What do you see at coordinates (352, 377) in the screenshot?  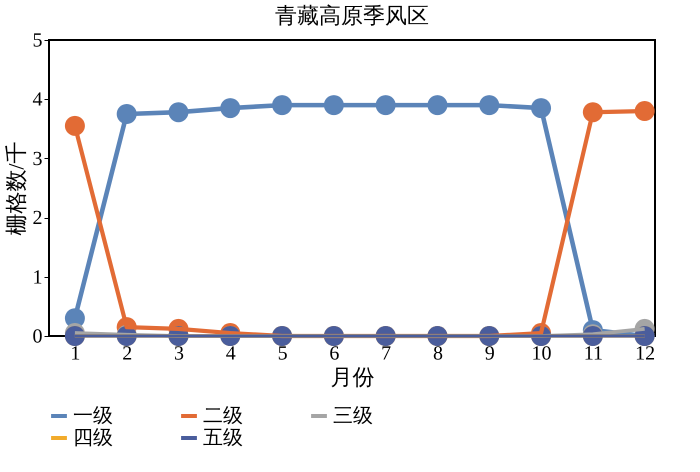 I see `x-axis-title: 月份` at bounding box center [352, 377].